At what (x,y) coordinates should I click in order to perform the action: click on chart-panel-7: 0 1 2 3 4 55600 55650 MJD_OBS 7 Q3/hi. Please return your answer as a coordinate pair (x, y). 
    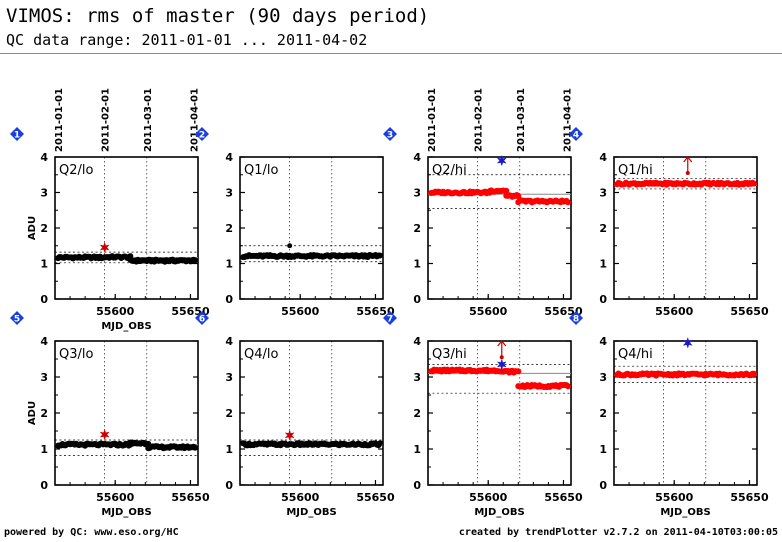
    Looking at the image, I should click on (483, 414).